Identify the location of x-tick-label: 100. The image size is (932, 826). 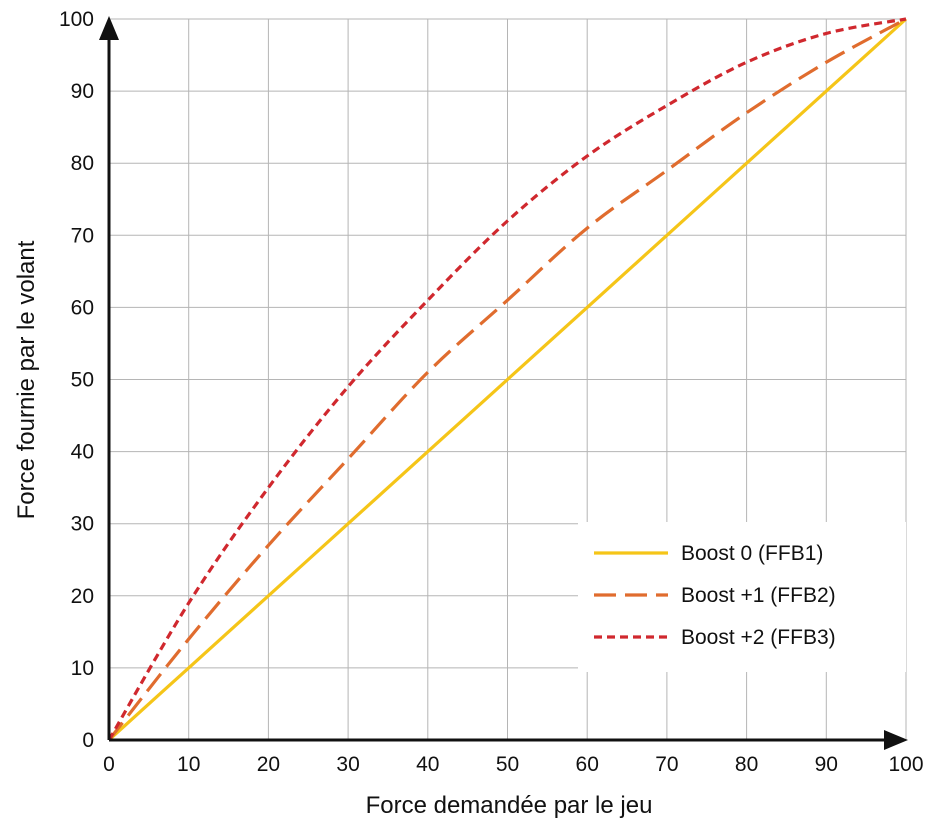
(905, 764).